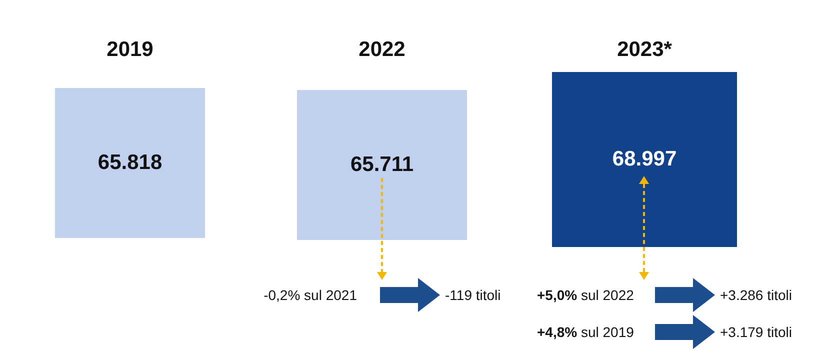  What do you see at coordinates (585, 295) in the screenshot?
I see `text: +5,0% sul 2022` at bounding box center [585, 295].